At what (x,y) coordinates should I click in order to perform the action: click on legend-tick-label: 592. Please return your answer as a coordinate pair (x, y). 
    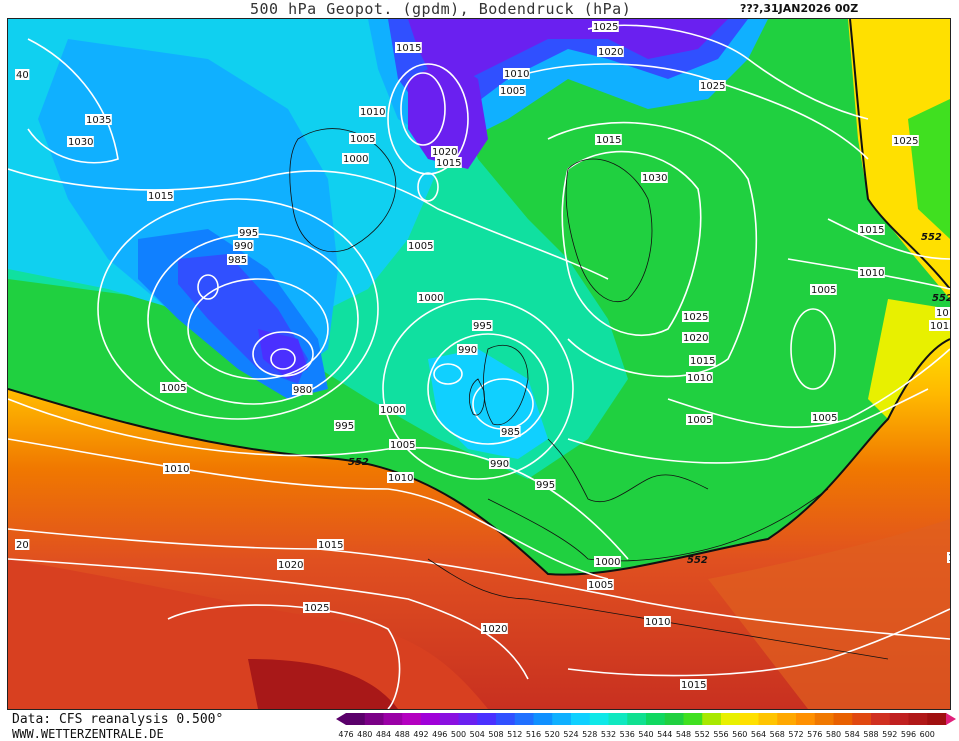
    Looking at the image, I should click on (889, 734).